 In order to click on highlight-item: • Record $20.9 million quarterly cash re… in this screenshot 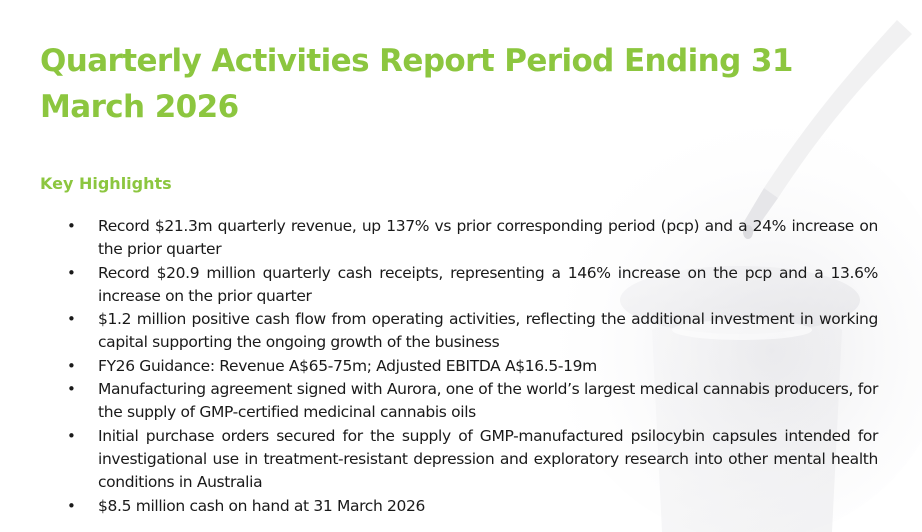, I will do `click(459, 285)`.